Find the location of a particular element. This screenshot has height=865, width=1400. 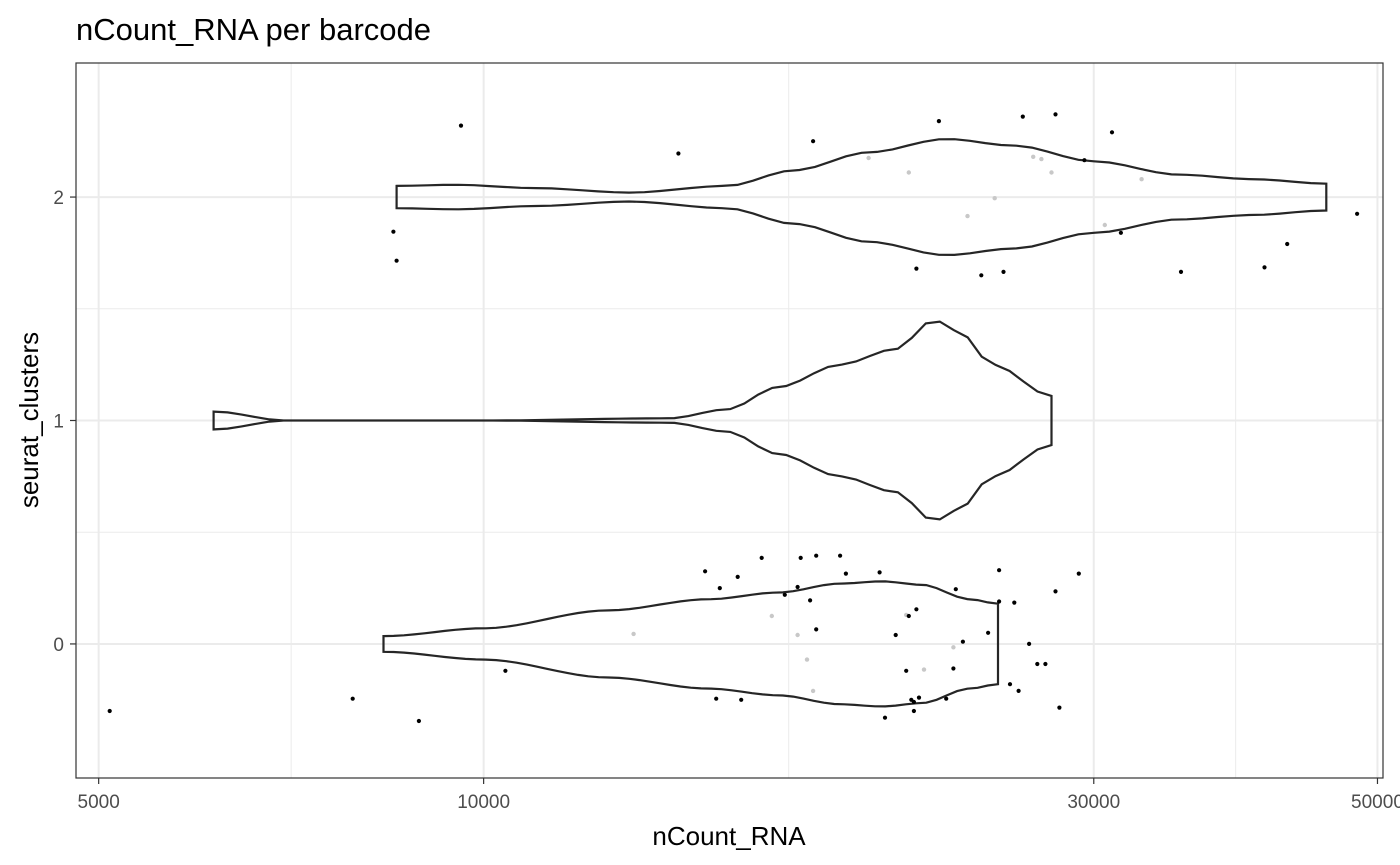

x-axis-ticks: 5000 10000 30000 50000 is located at coordinates (739, 795).